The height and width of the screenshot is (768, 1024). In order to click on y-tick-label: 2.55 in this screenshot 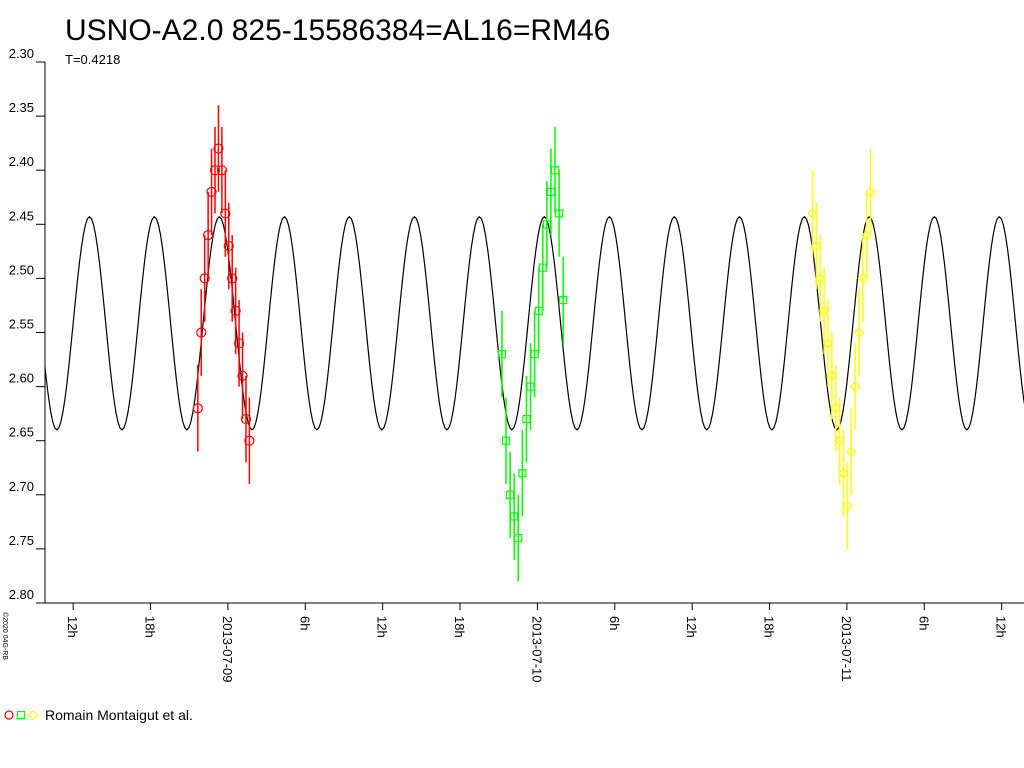, I will do `click(21, 324)`.